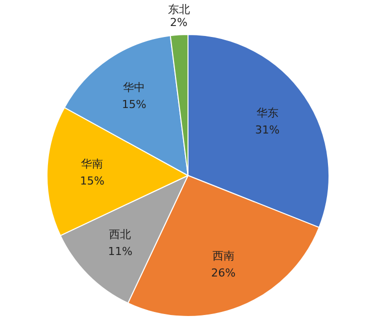  Describe the element at coordinates (179, 9) in the screenshot. I see `slice-label: 东北` at that location.